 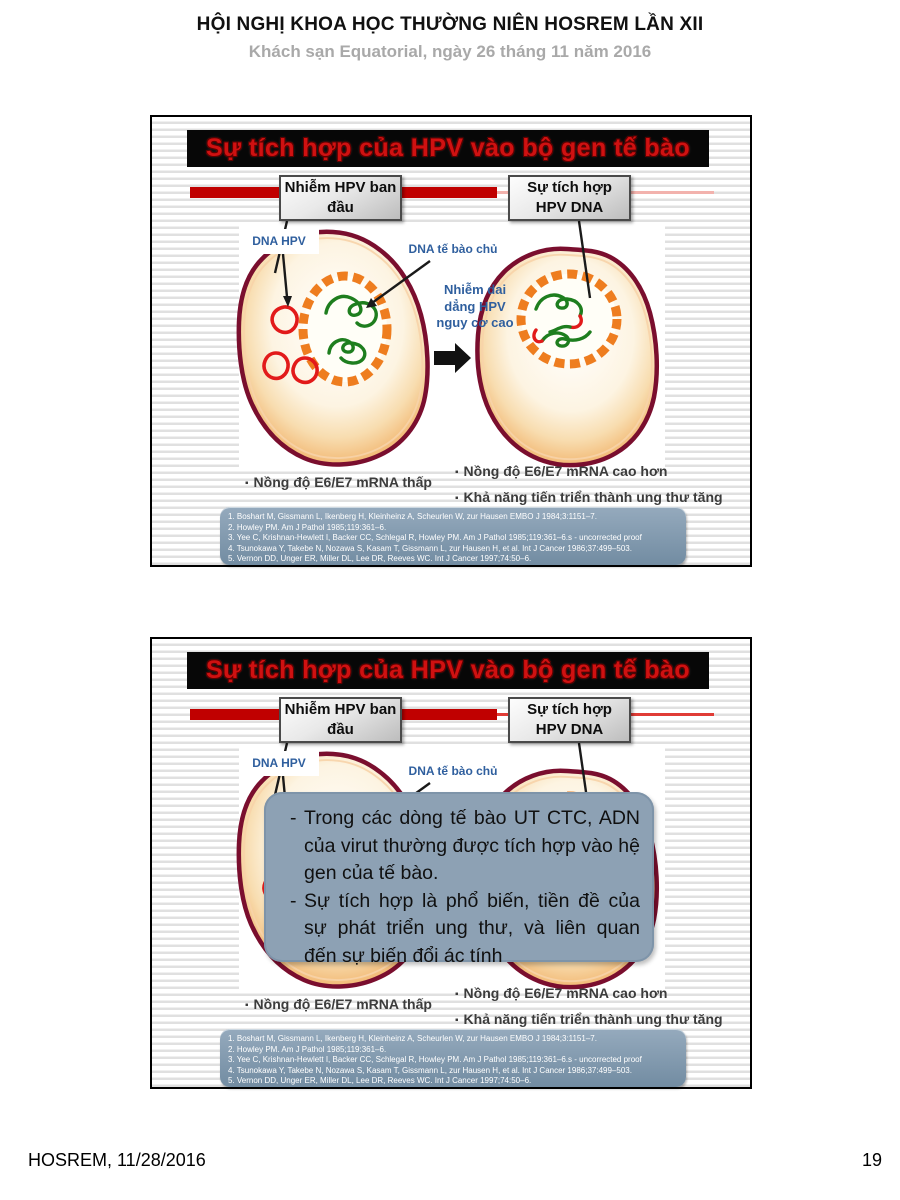 I want to click on connector-lines, so click(x=432, y=262).